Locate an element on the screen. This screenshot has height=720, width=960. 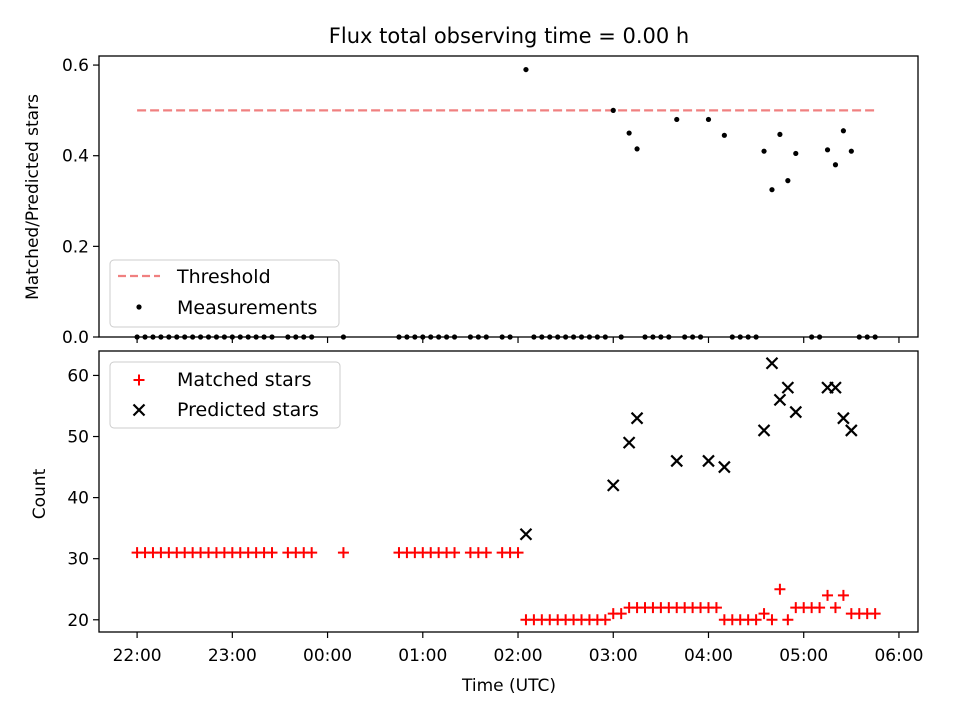
legend-matched-marker is located at coordinates (139, 380).